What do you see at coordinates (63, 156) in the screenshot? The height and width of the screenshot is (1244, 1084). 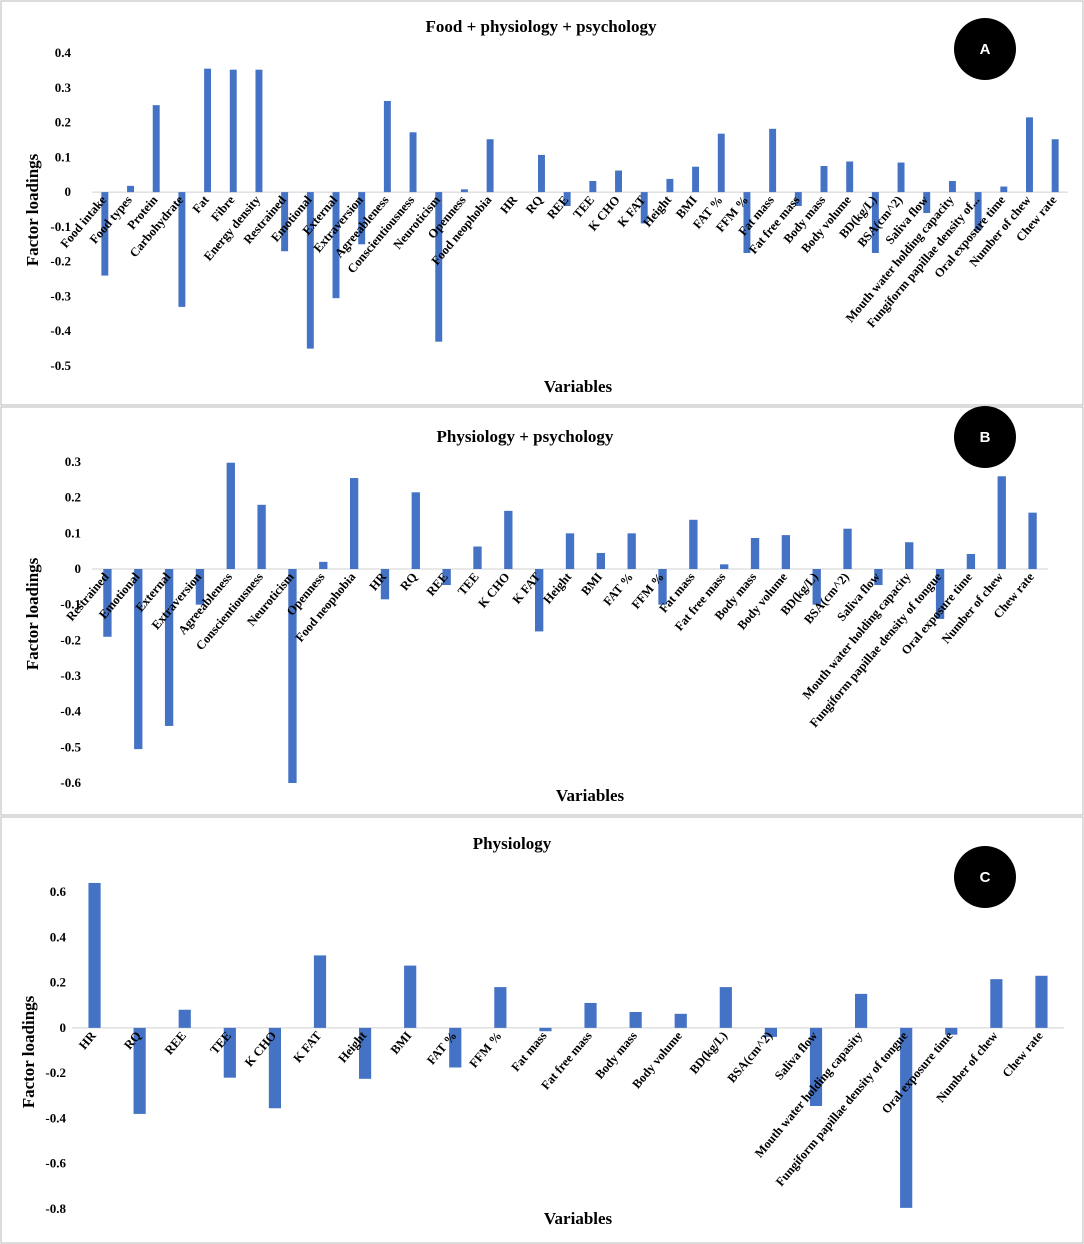 I see `y-tick-label: 0.1` at bounding box center [63, 156].